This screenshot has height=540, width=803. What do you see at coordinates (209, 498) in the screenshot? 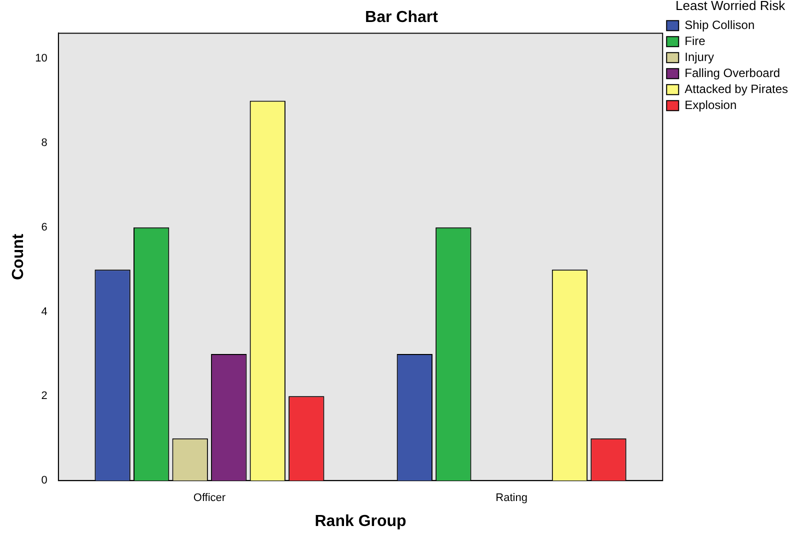
I see `x-tick-label: Officer` at bounding box center [209, 498].